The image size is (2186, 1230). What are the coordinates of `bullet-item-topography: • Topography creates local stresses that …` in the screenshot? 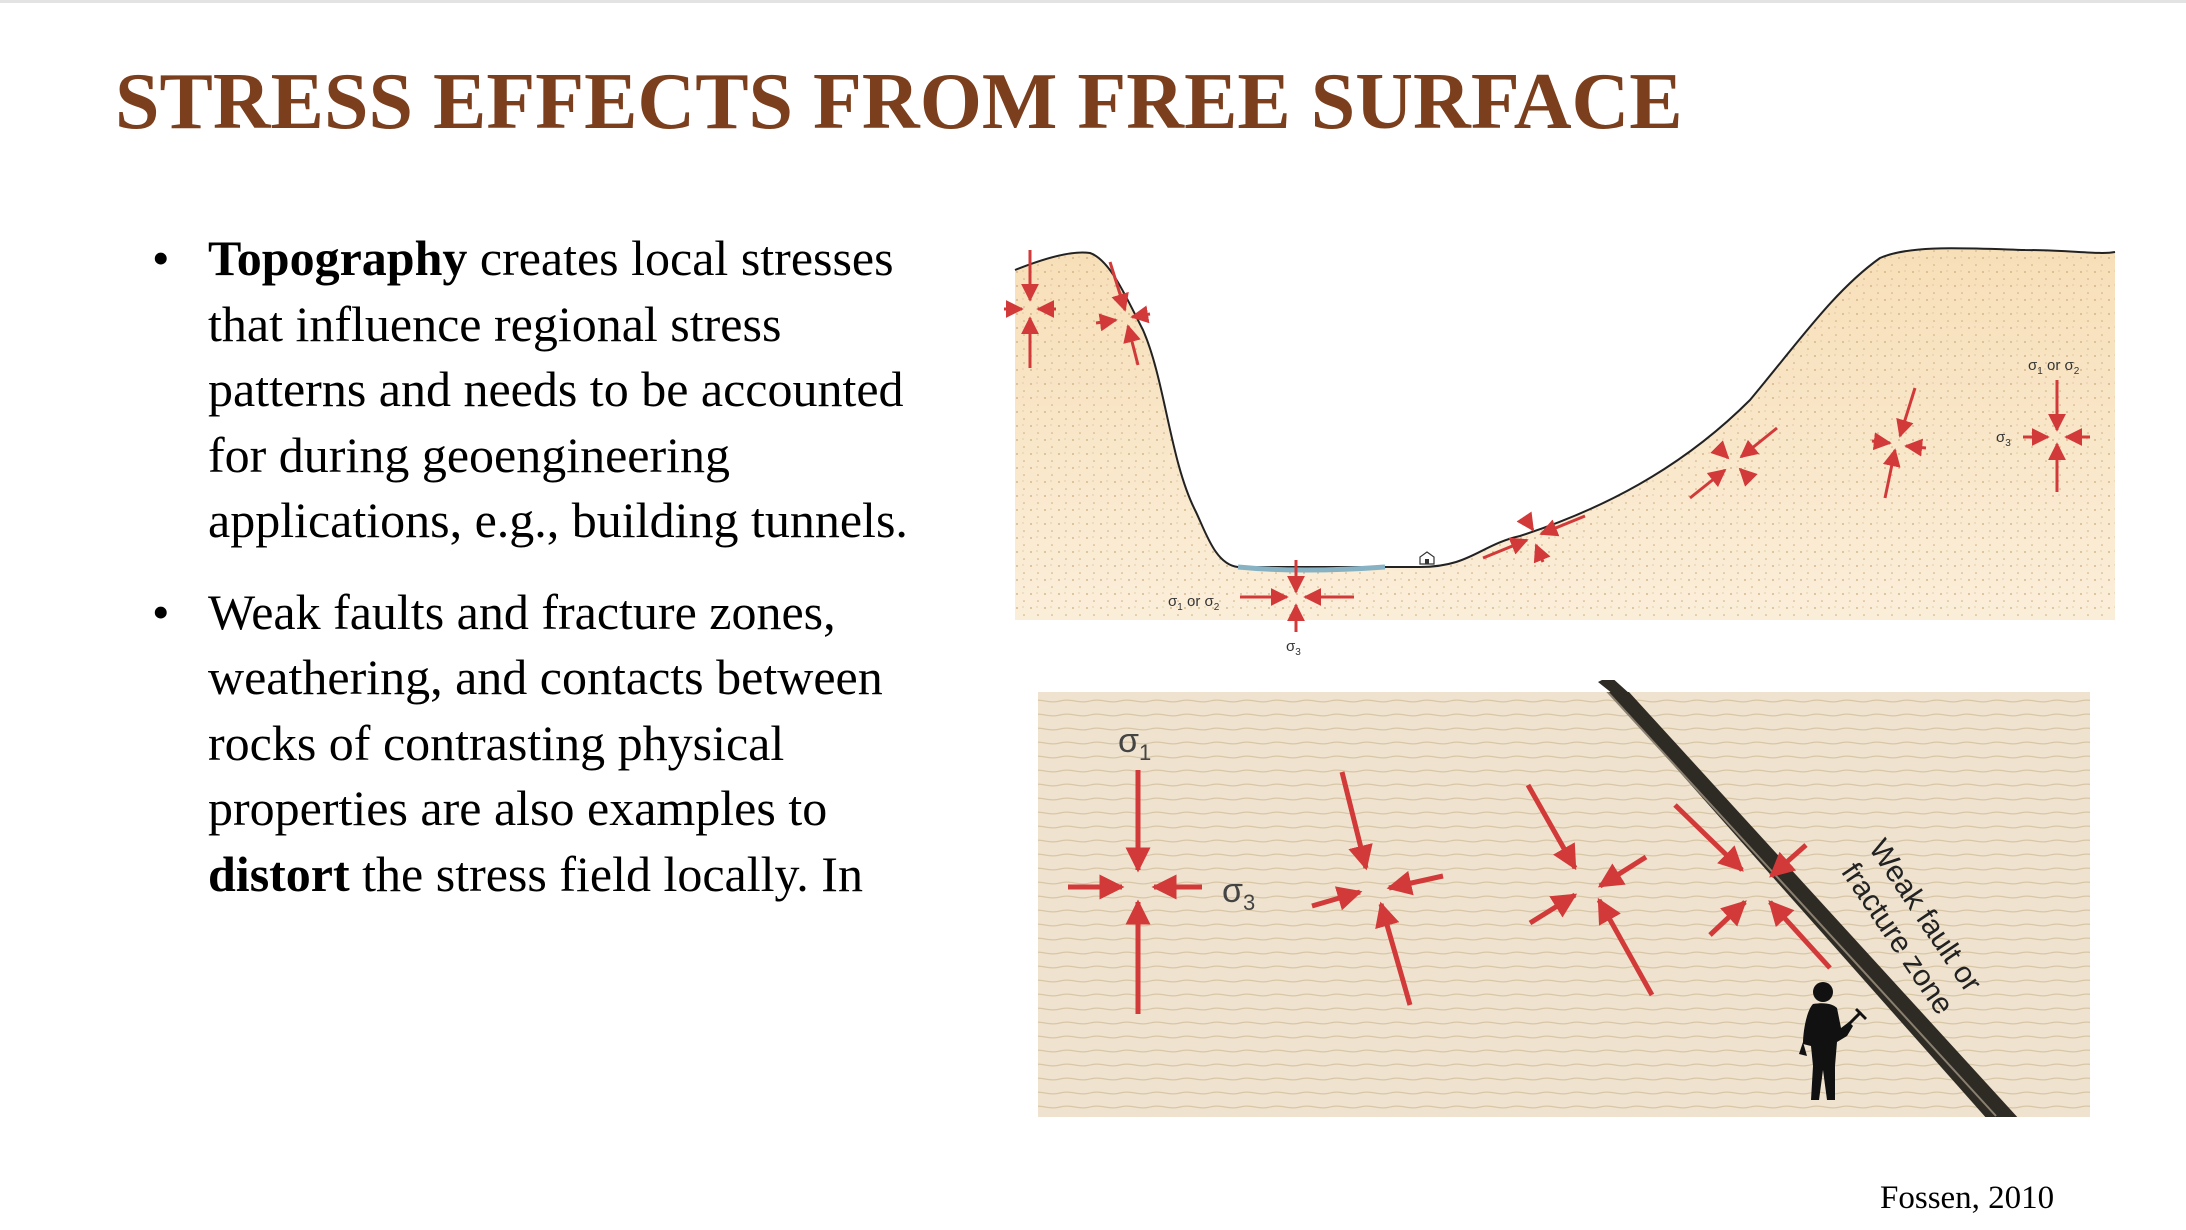 It's located at (532, 390).